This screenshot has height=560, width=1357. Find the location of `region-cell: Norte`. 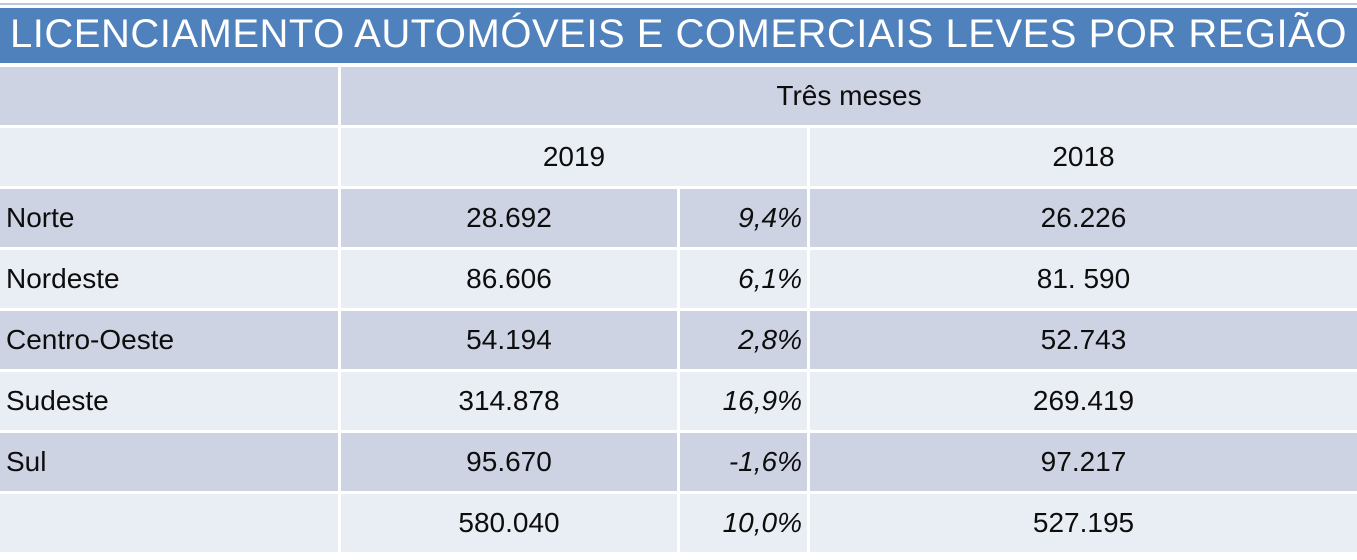

region-cell: Norte is located at coordinates (169, 218).